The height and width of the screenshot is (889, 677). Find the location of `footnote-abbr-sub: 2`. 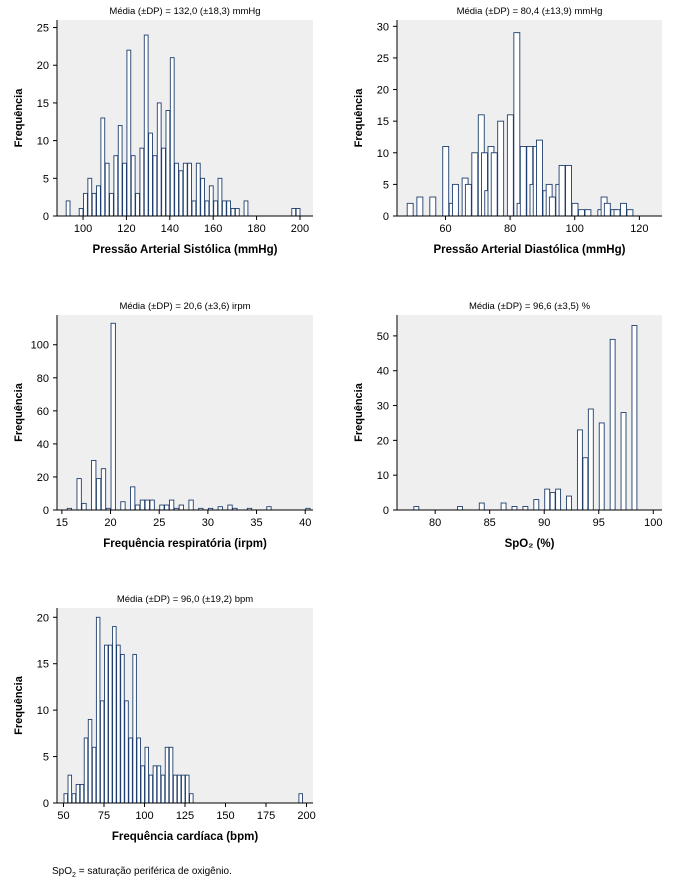

footnote-abbr-sub: 2 is located at coordinates (74, 875).